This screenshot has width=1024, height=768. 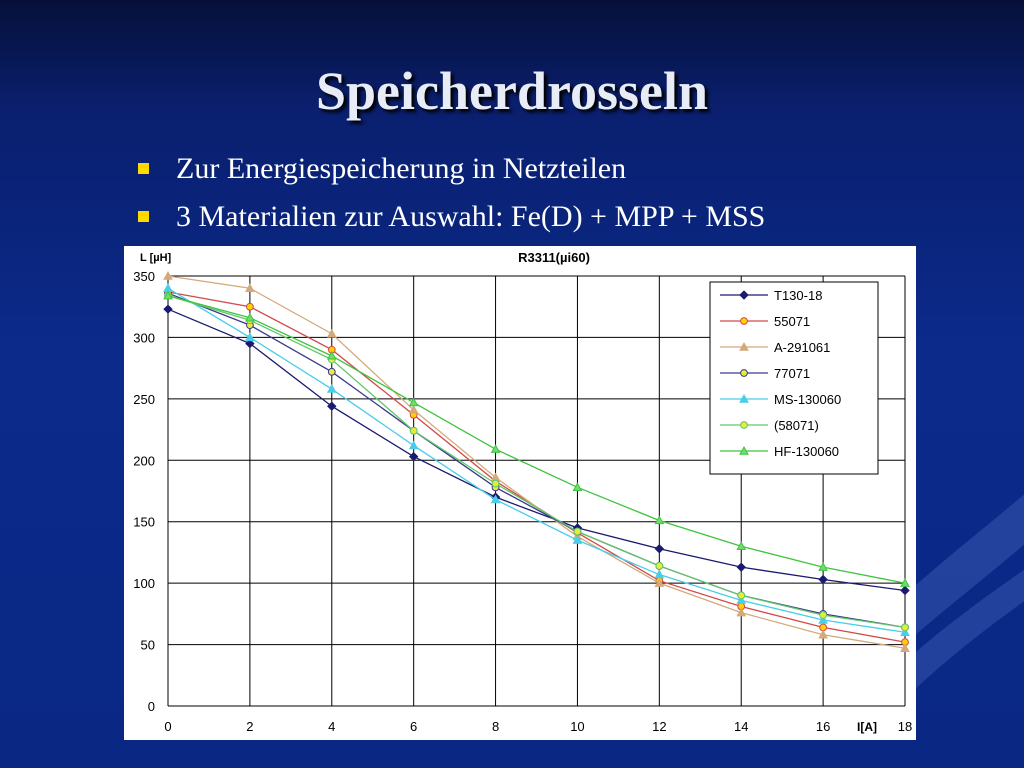 What do you see at coordinates (867, 727) in the screenshot?
I see `x-axis-label: I[A]` at bounding box center [867, 727].